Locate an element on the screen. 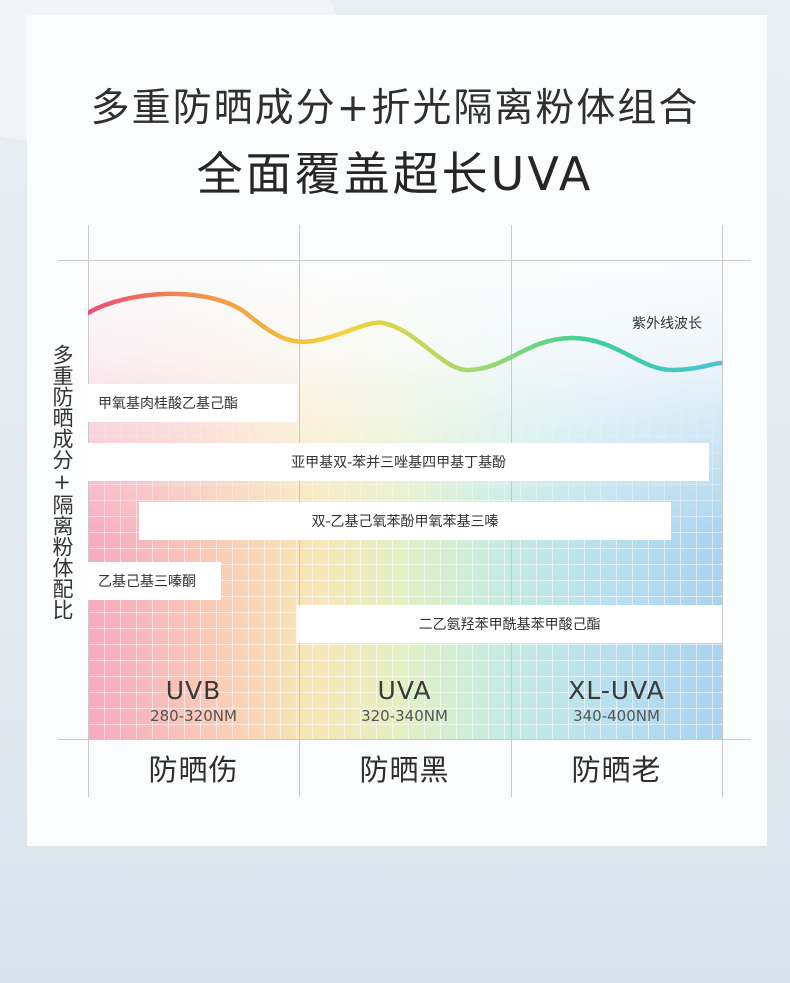 Image resolution: width=790 pixels, height=983 pixels. uv-wavelength-curve is located at coordinates (405, 332).